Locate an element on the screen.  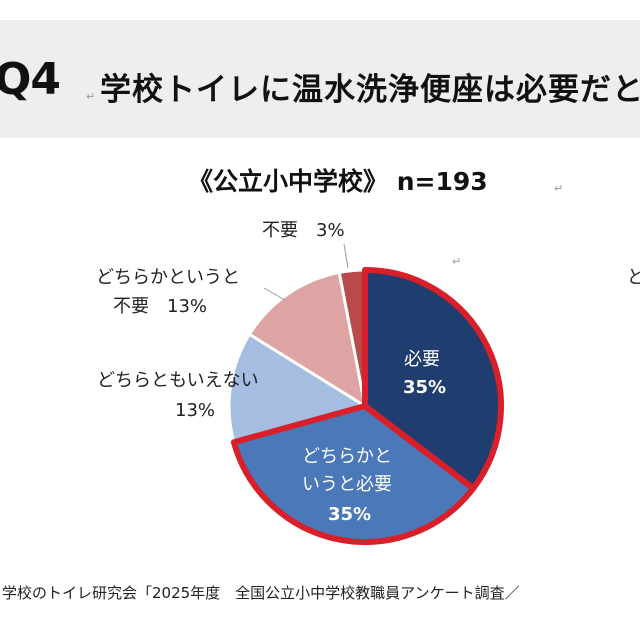
slice-label-dochiramo: どちらともいえない is located at coordinates (178, 380).